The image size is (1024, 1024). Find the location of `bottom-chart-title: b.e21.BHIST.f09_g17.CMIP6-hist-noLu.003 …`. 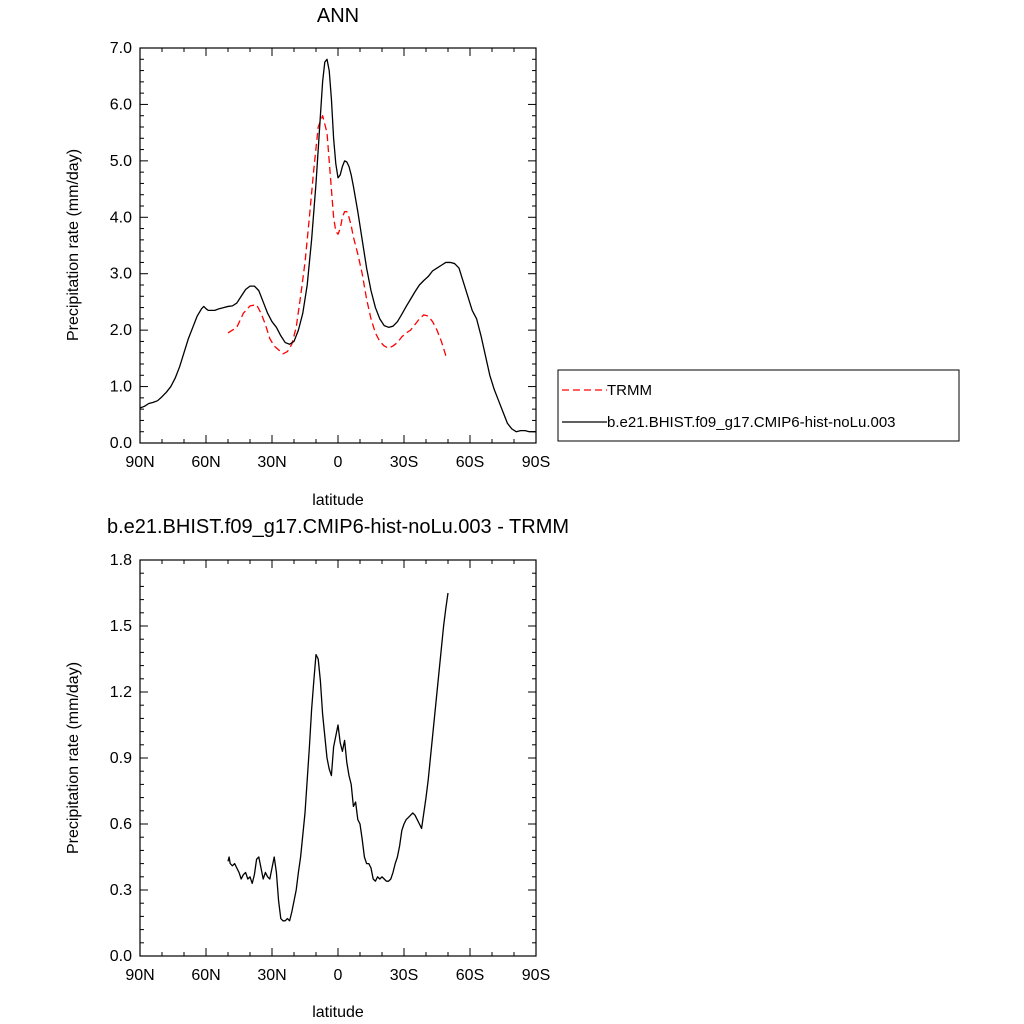

bottom-chart-title: b.e21.BHIST.f09_g17.CMIP6-hist-noLu.003 … is located at coordinates (338, 527).